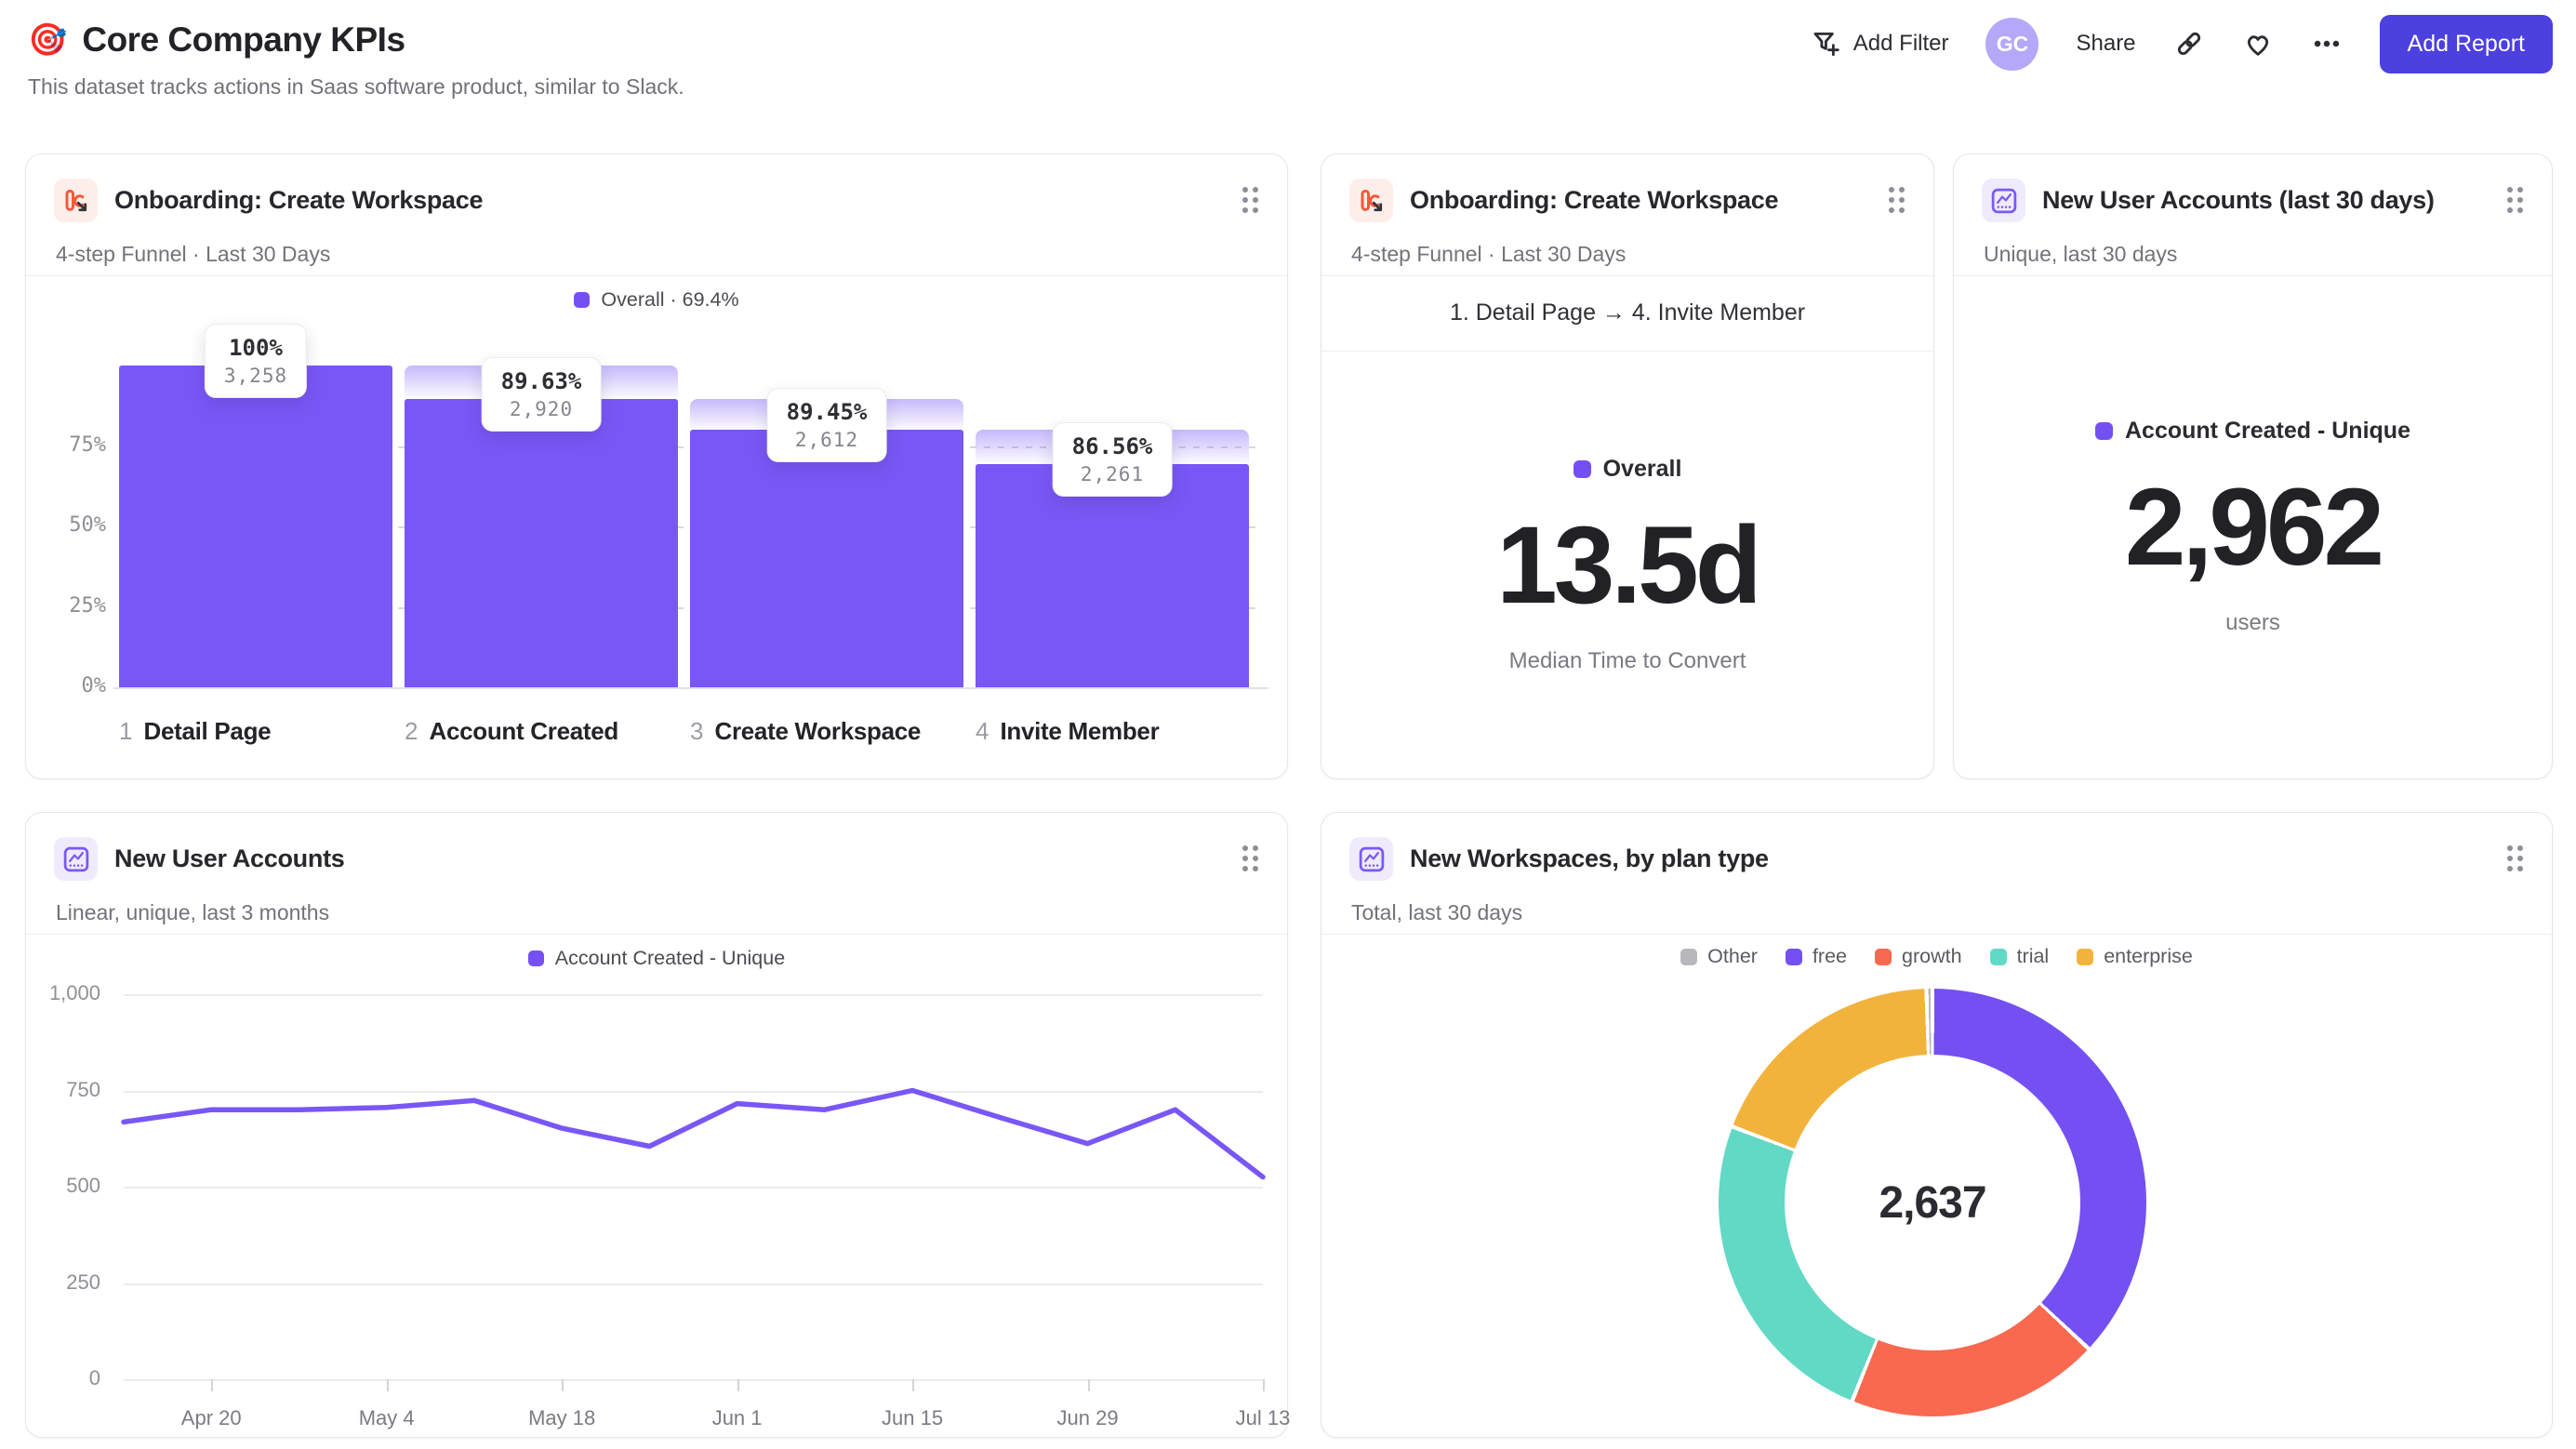  I want to click on line-y-label: 0, so click(94, 1378).